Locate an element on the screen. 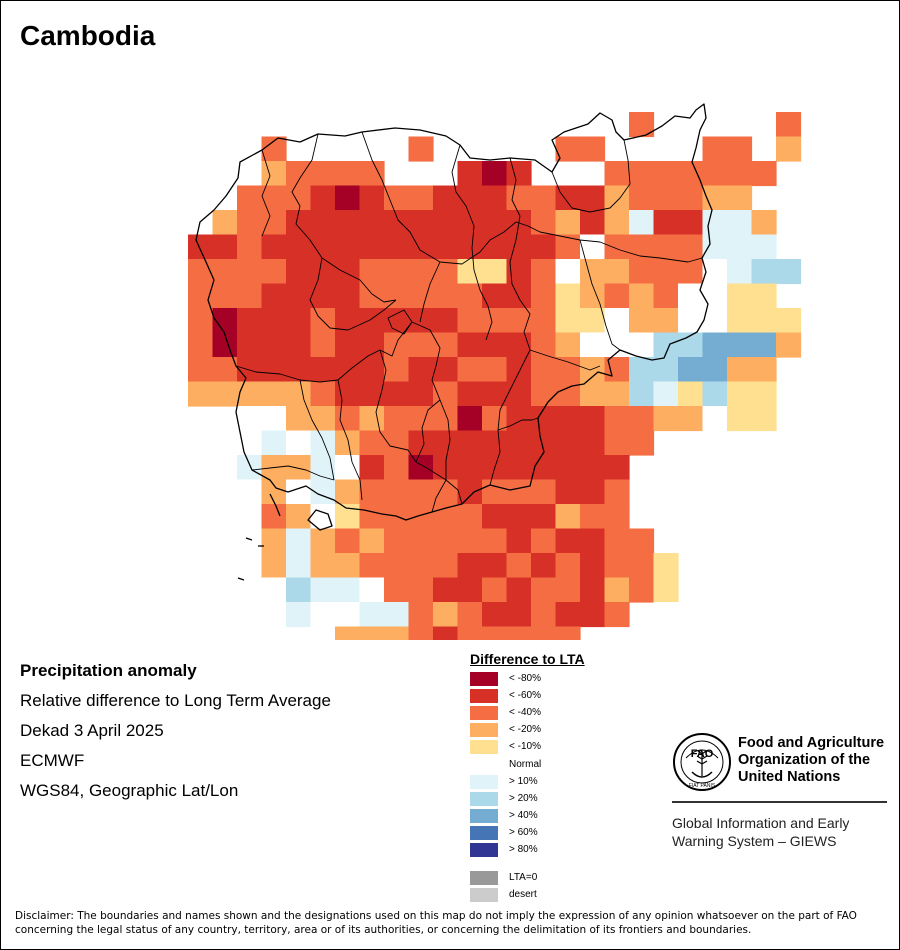 The width and height of the screenshot is (900, 950). organization-name-line: Food and Agriculture is located at coordinates (811, 743).